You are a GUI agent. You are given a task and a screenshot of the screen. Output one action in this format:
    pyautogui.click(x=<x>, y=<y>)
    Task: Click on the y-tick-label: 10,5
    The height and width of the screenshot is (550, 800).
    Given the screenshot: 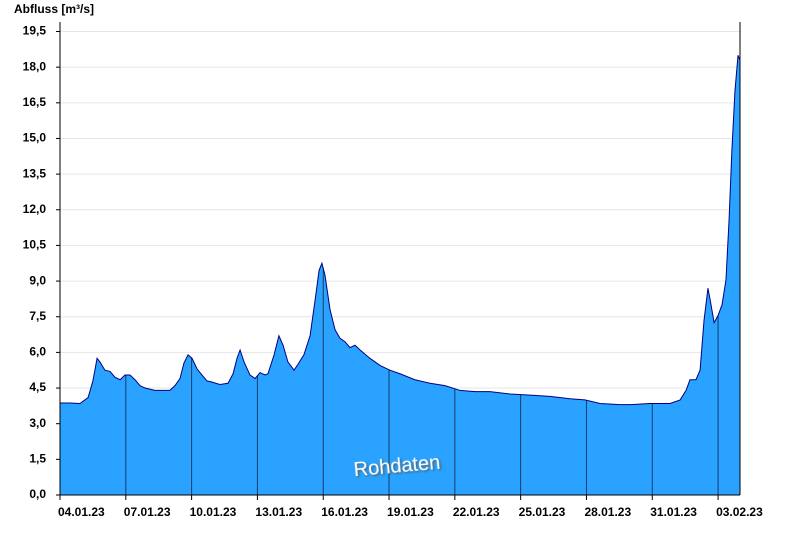 What is the action you would take?
    pyautogui.click(x=35, y=245)
    